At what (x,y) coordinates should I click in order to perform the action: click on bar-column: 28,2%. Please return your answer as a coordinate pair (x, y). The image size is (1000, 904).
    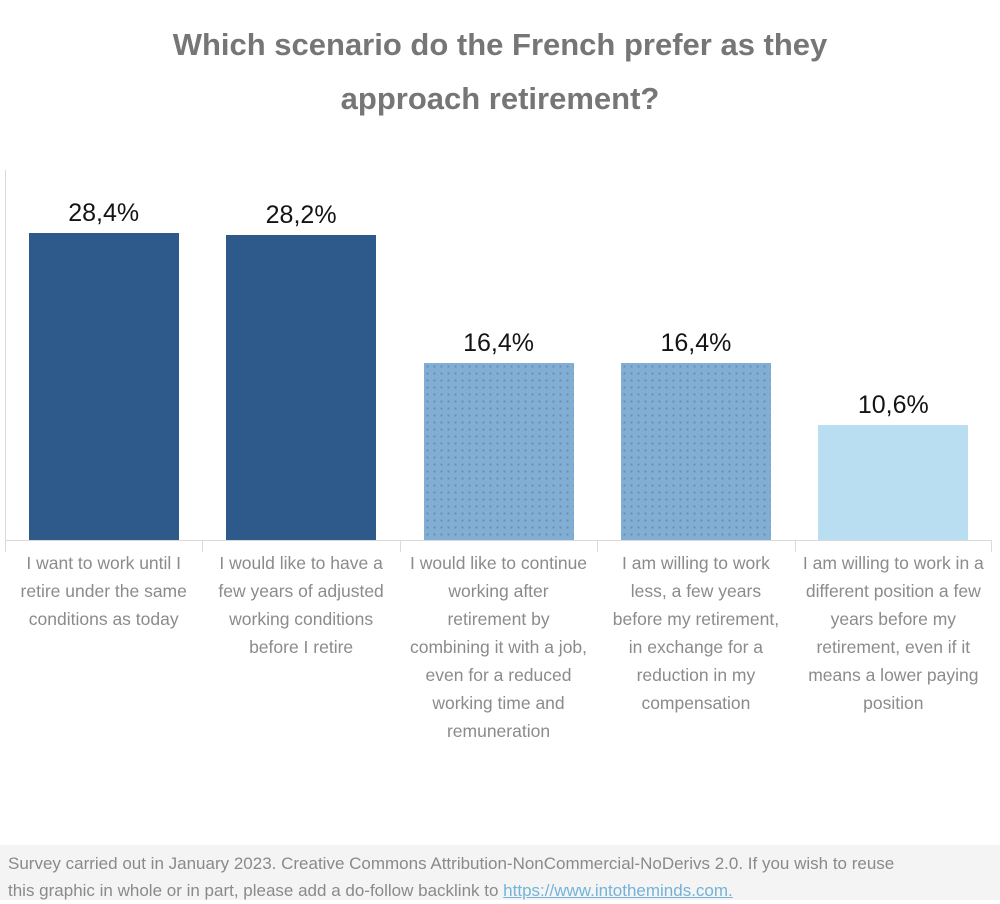
    Looking at the image, I should click on (300, 355).